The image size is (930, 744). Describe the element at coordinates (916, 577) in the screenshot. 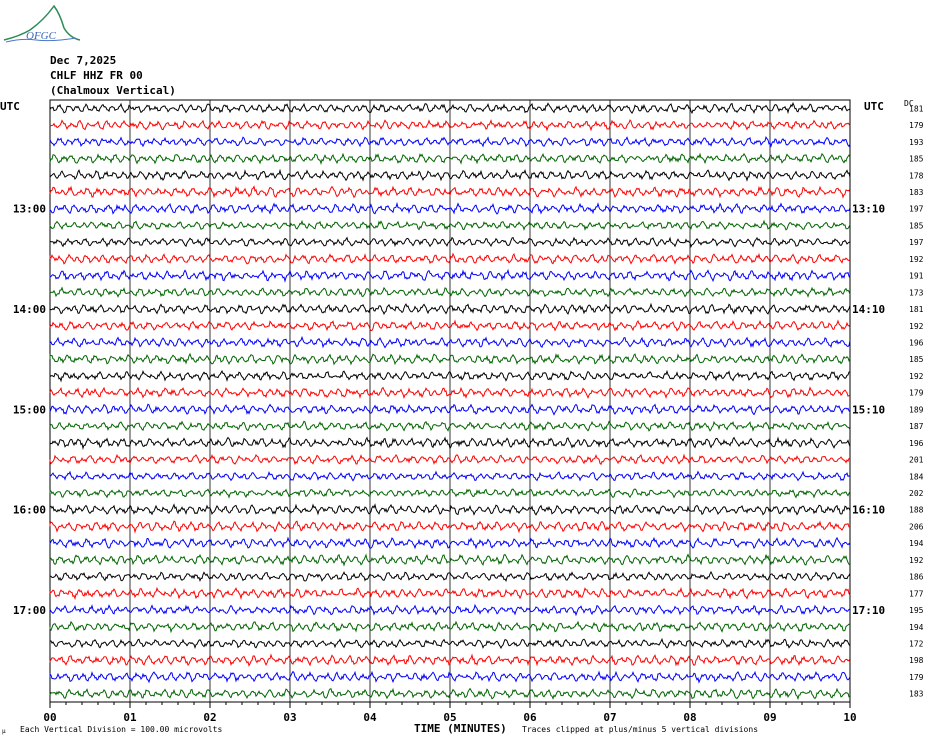

I see `dc-offset-label: 186` at that location.